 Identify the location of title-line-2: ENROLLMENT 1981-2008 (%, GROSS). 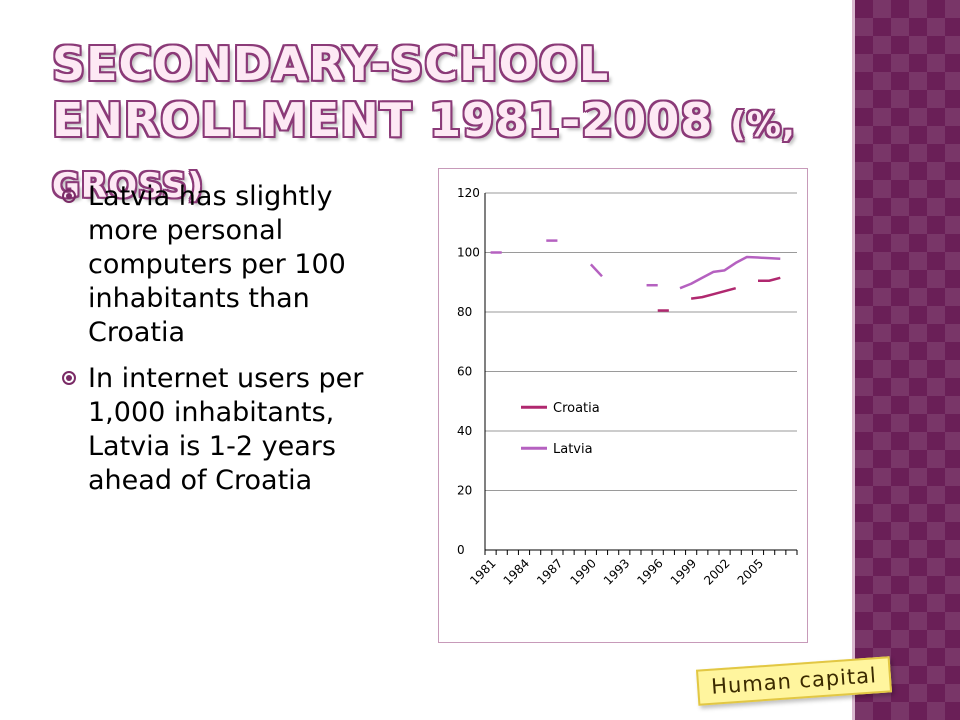
(452, 153).